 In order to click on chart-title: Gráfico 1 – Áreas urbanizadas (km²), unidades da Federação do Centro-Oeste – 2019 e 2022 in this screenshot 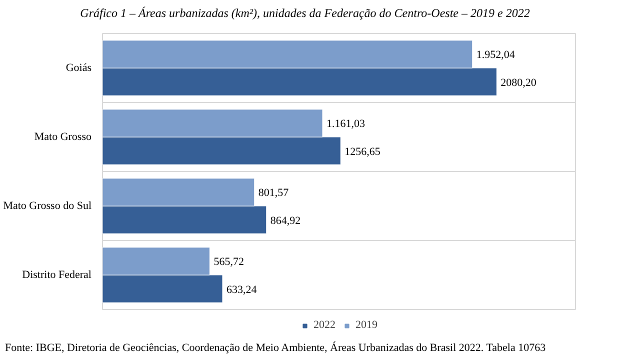, I will do `click(305, 13)`.